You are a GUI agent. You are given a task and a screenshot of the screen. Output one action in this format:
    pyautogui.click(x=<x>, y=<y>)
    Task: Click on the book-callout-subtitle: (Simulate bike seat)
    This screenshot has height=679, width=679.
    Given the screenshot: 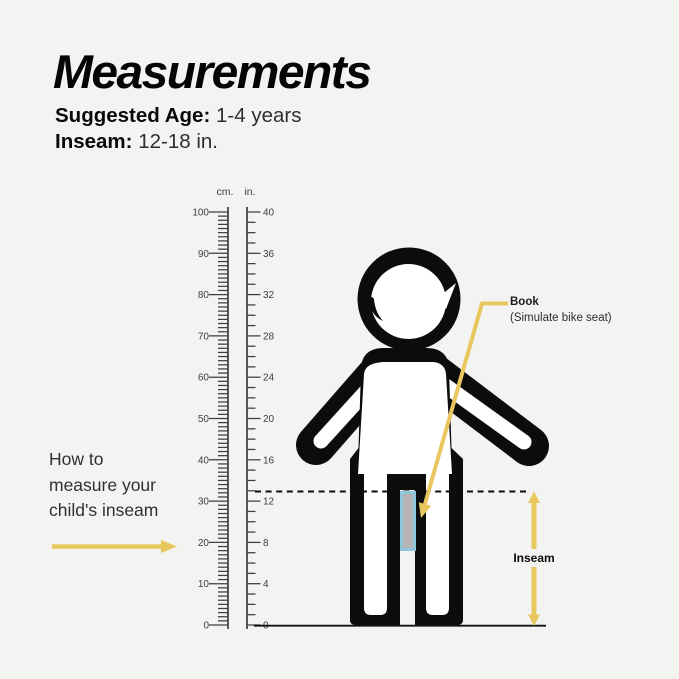 What is the action you would take?
    pyautogui.click(x=561, y=318)
    